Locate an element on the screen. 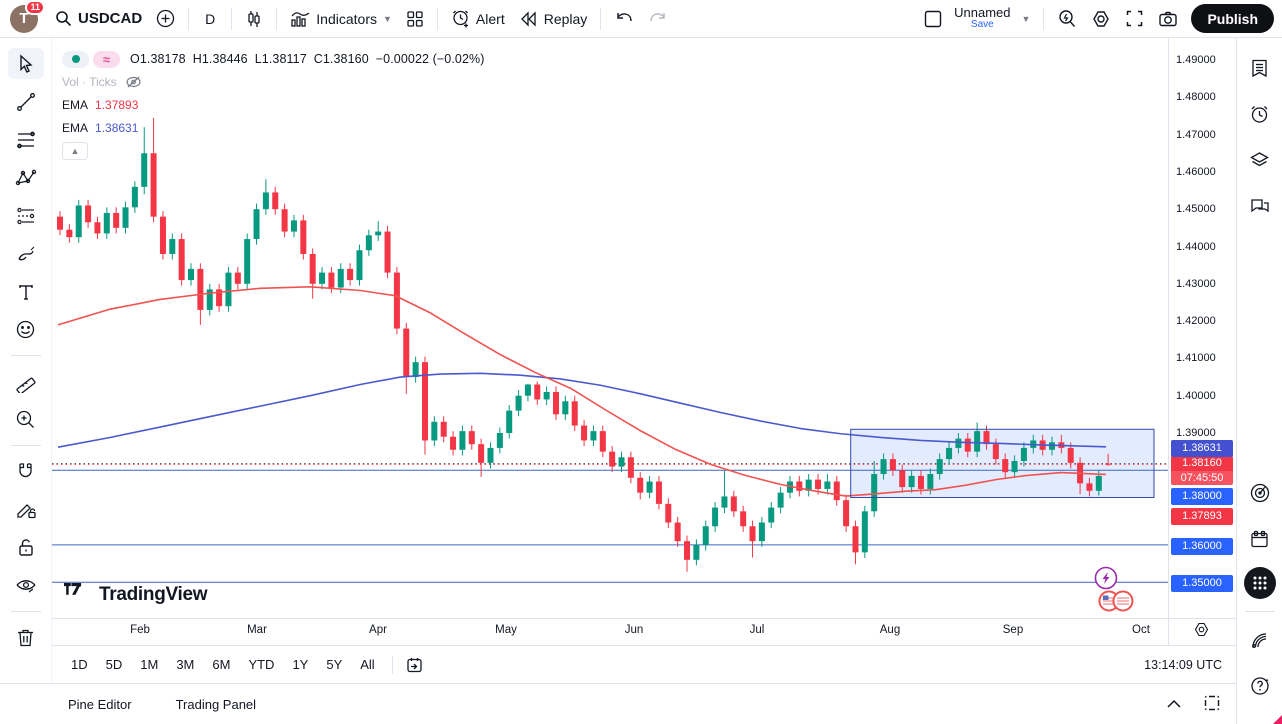 The image size is (1282, 724). magnet-tool-button is located at coordinates (26, 471).